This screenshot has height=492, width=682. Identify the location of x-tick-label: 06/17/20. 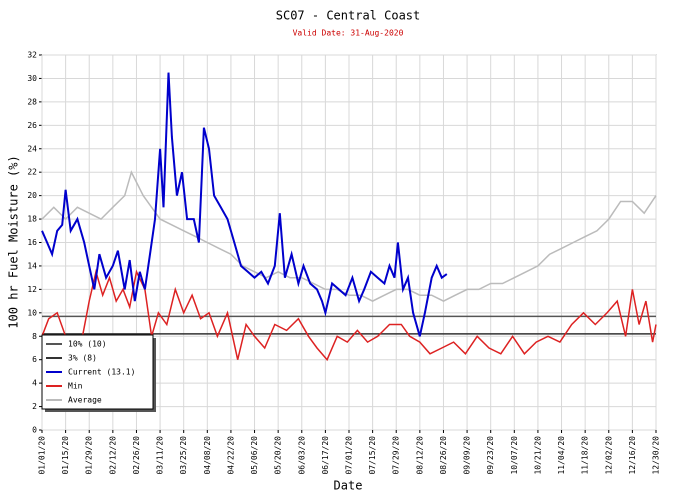
(325, 455).